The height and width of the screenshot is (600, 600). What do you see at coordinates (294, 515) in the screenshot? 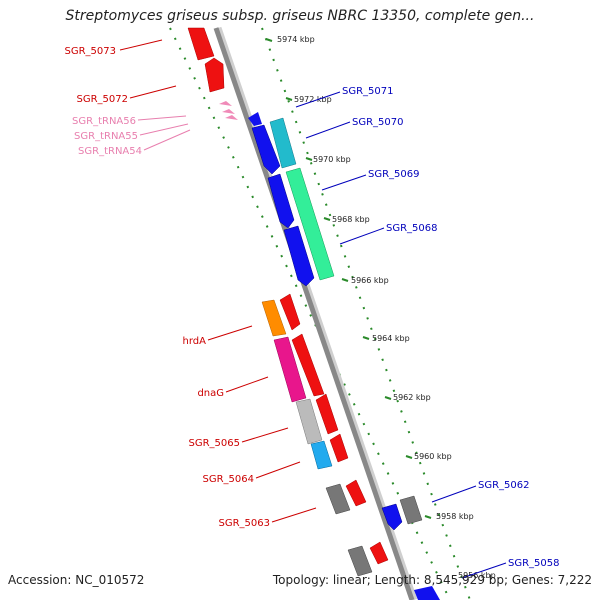
I see `leader-sgr5063` at bounding box center [294, 515].